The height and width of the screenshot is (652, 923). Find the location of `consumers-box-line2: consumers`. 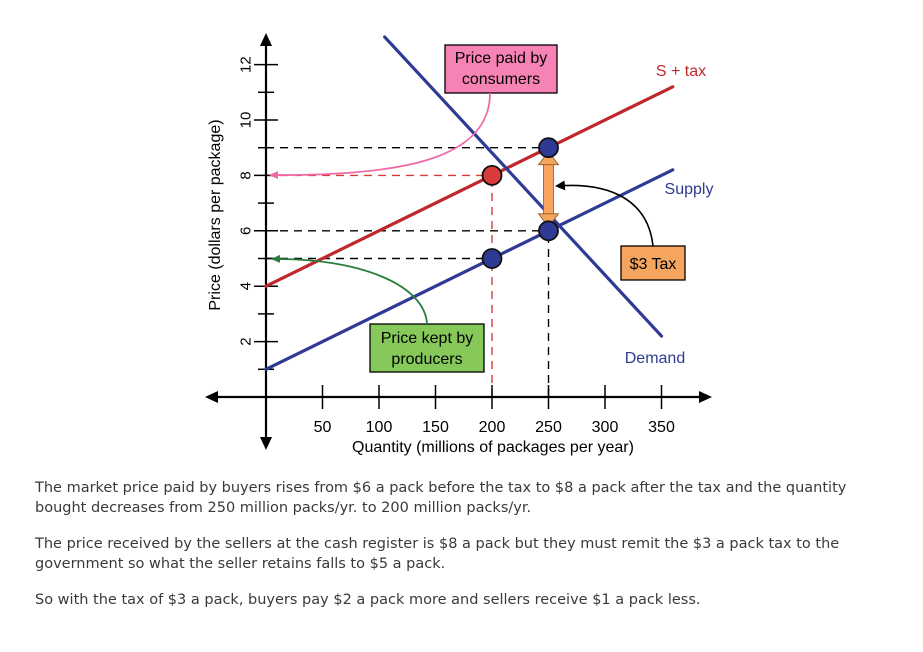

consumers-box-line2: consumers is located at coordinates (501, 79).